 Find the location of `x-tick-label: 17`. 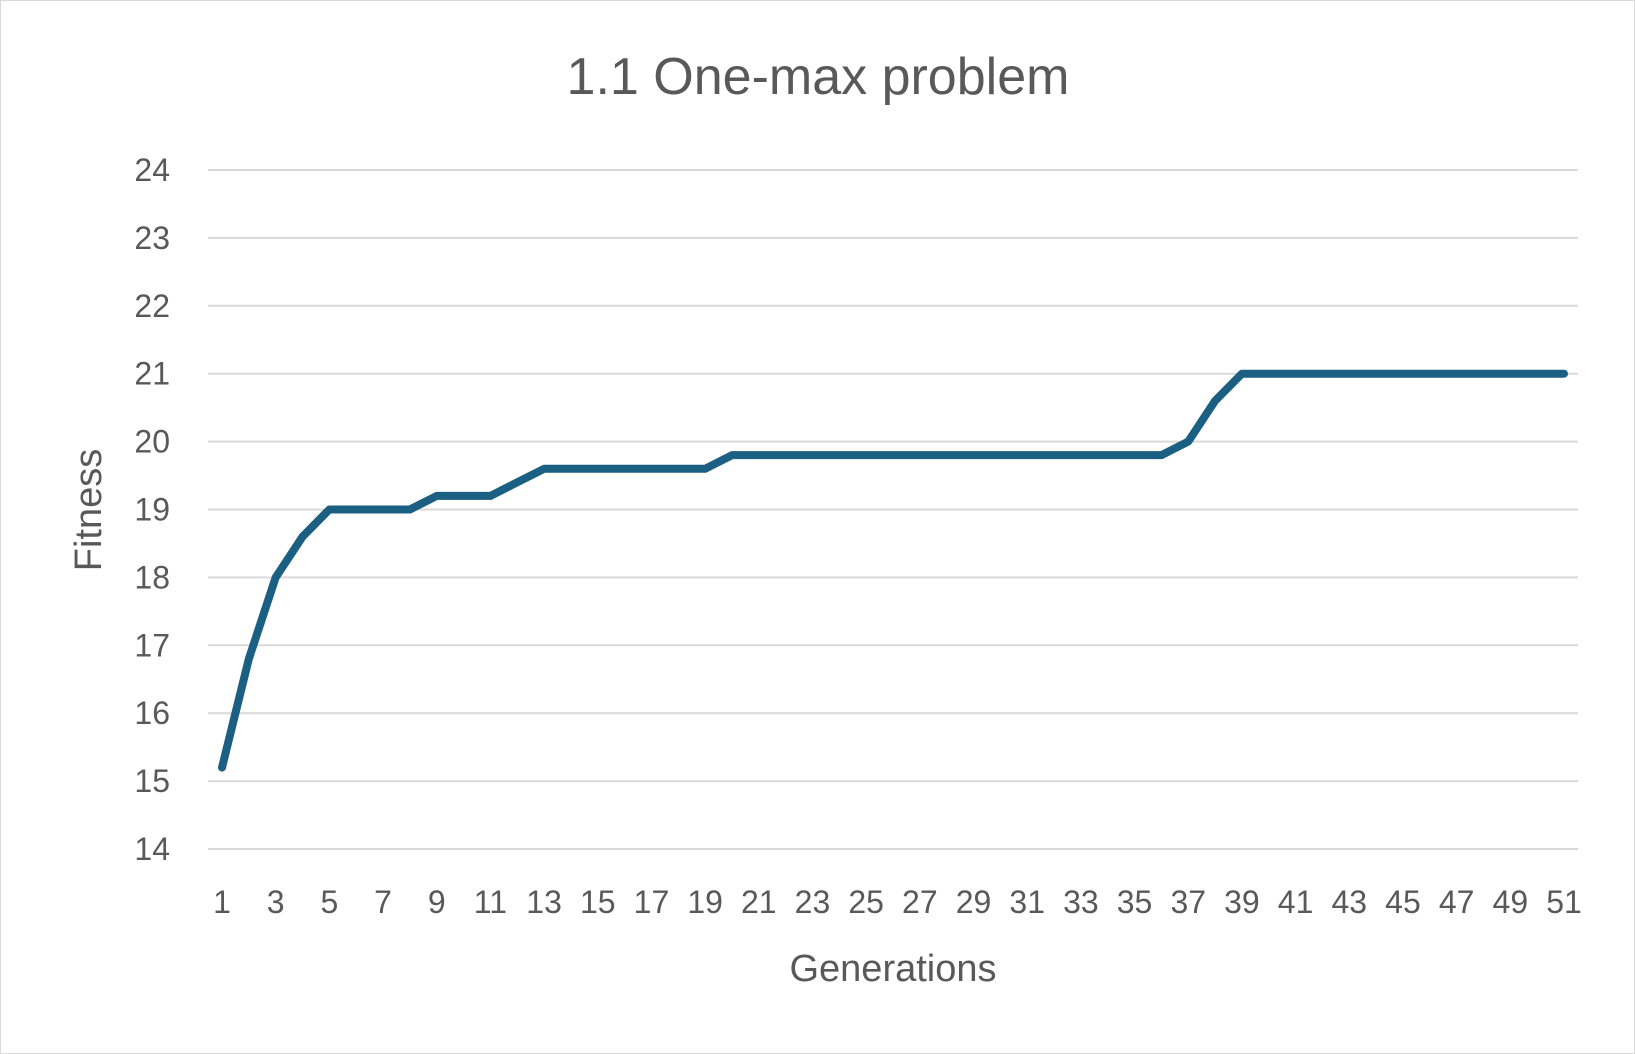

x-tick-label: 17 is located at coordinates (652, 902).